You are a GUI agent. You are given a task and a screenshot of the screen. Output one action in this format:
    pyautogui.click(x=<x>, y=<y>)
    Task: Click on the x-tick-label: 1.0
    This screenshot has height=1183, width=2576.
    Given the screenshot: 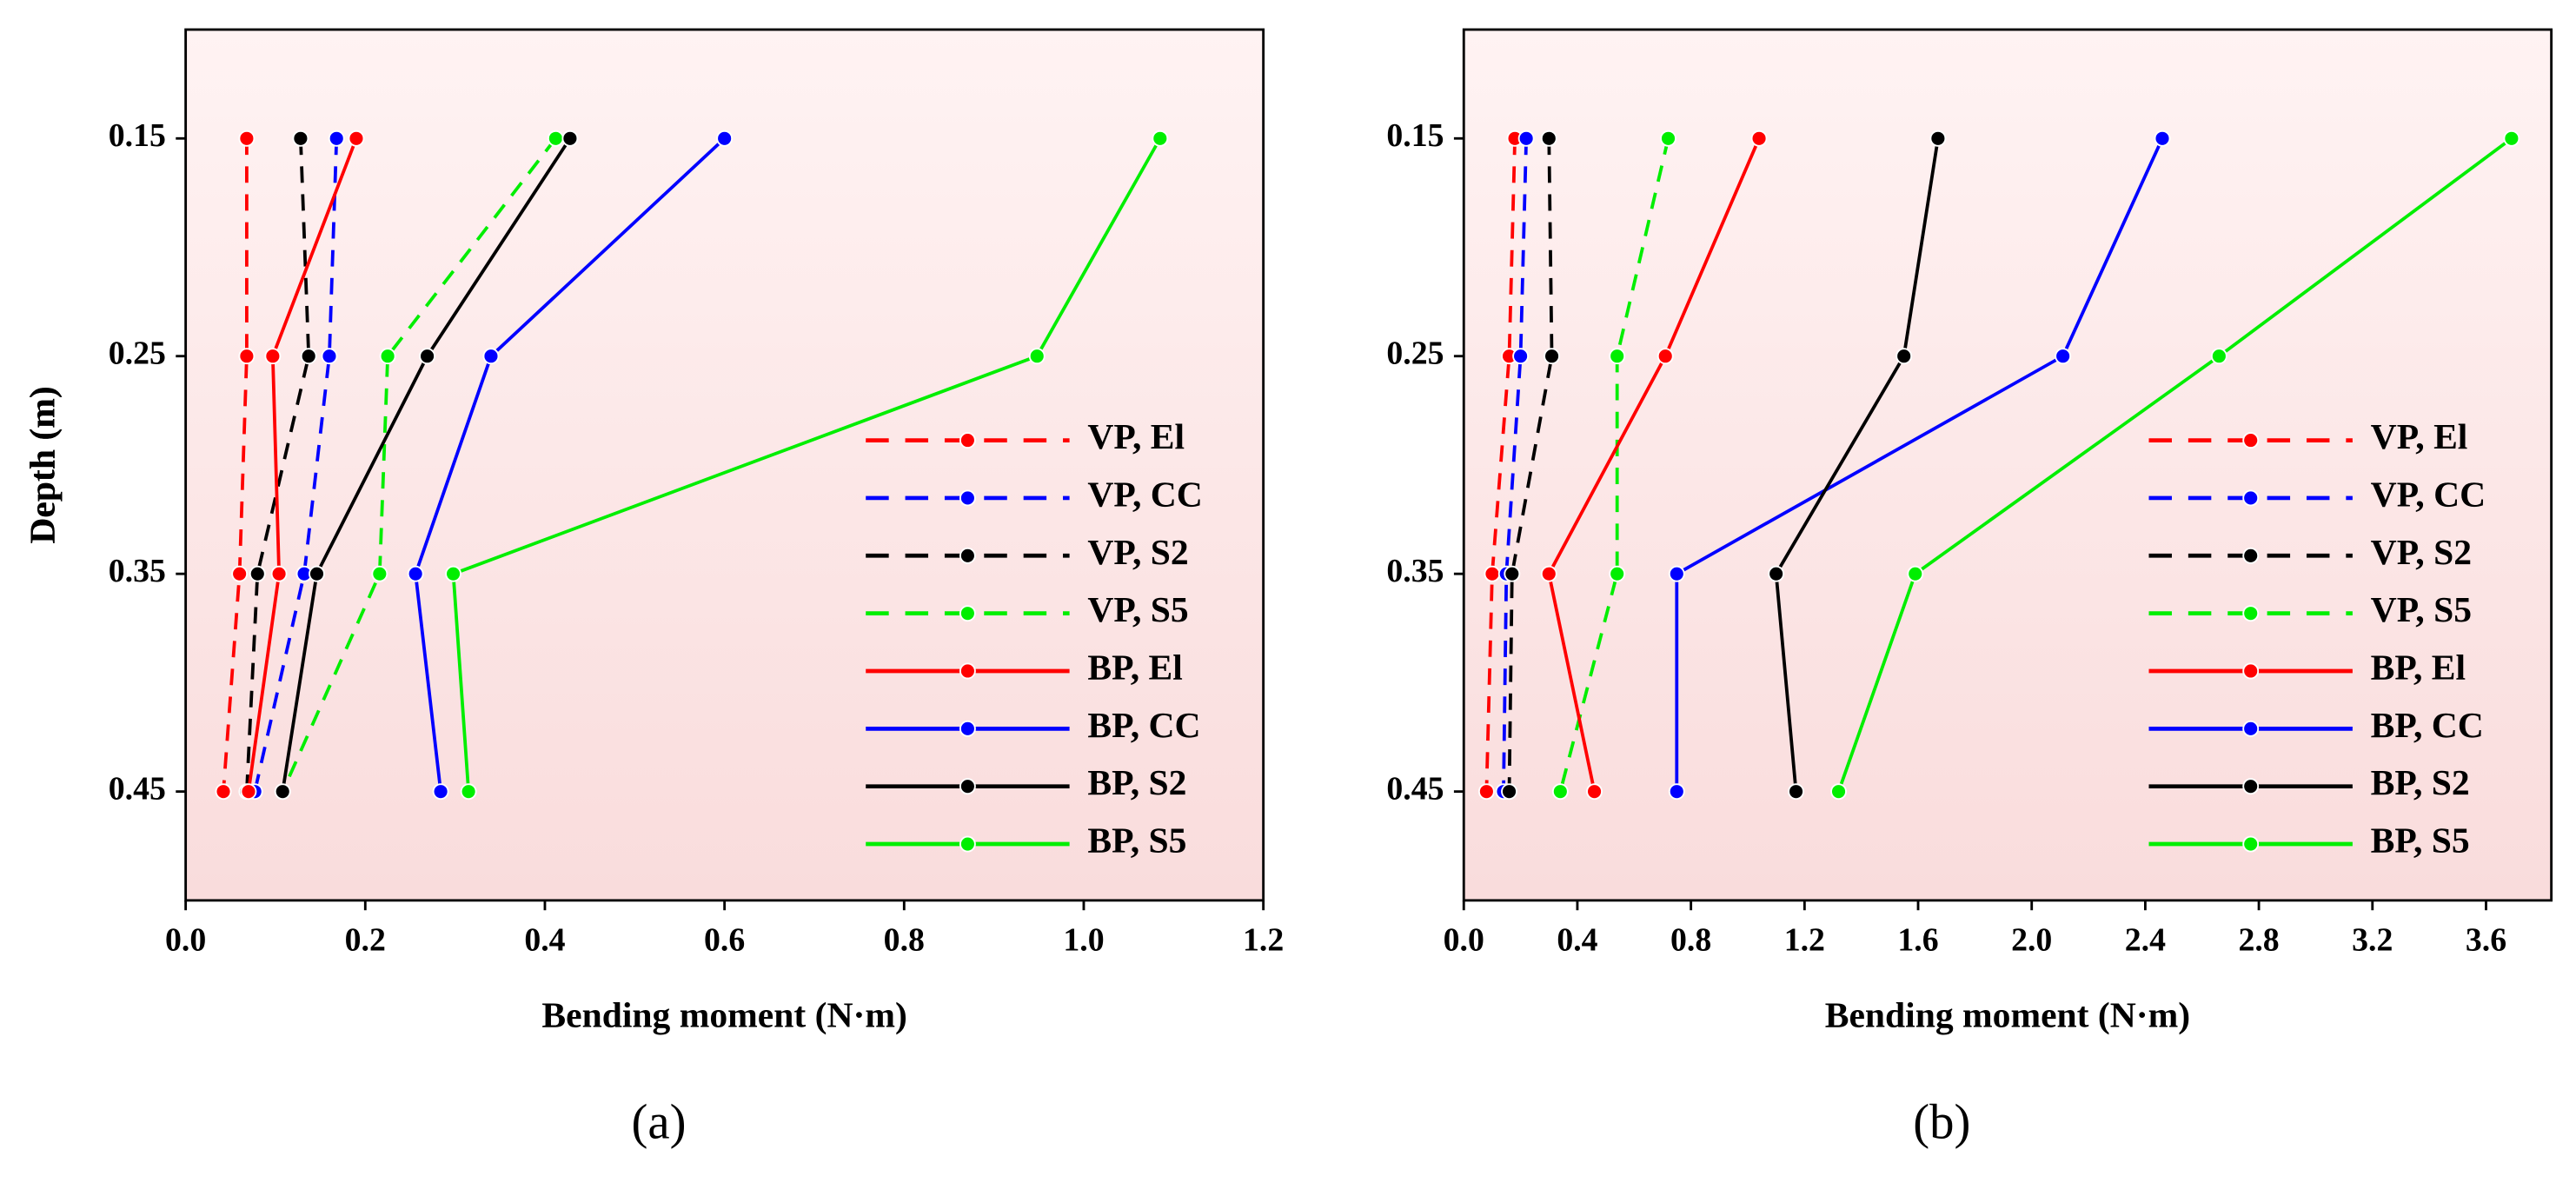 What is the action you would take?
    pyautogui.click(x=1083, y=940)
    